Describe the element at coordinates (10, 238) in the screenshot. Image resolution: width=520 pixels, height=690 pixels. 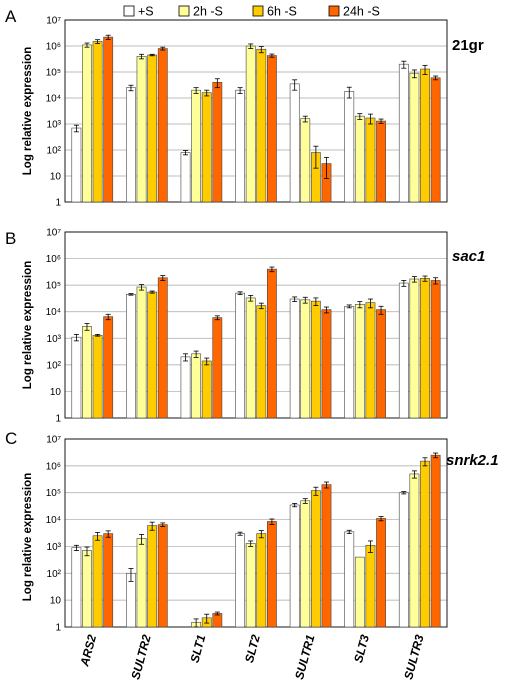
I see `panel-letter: B` at that location.